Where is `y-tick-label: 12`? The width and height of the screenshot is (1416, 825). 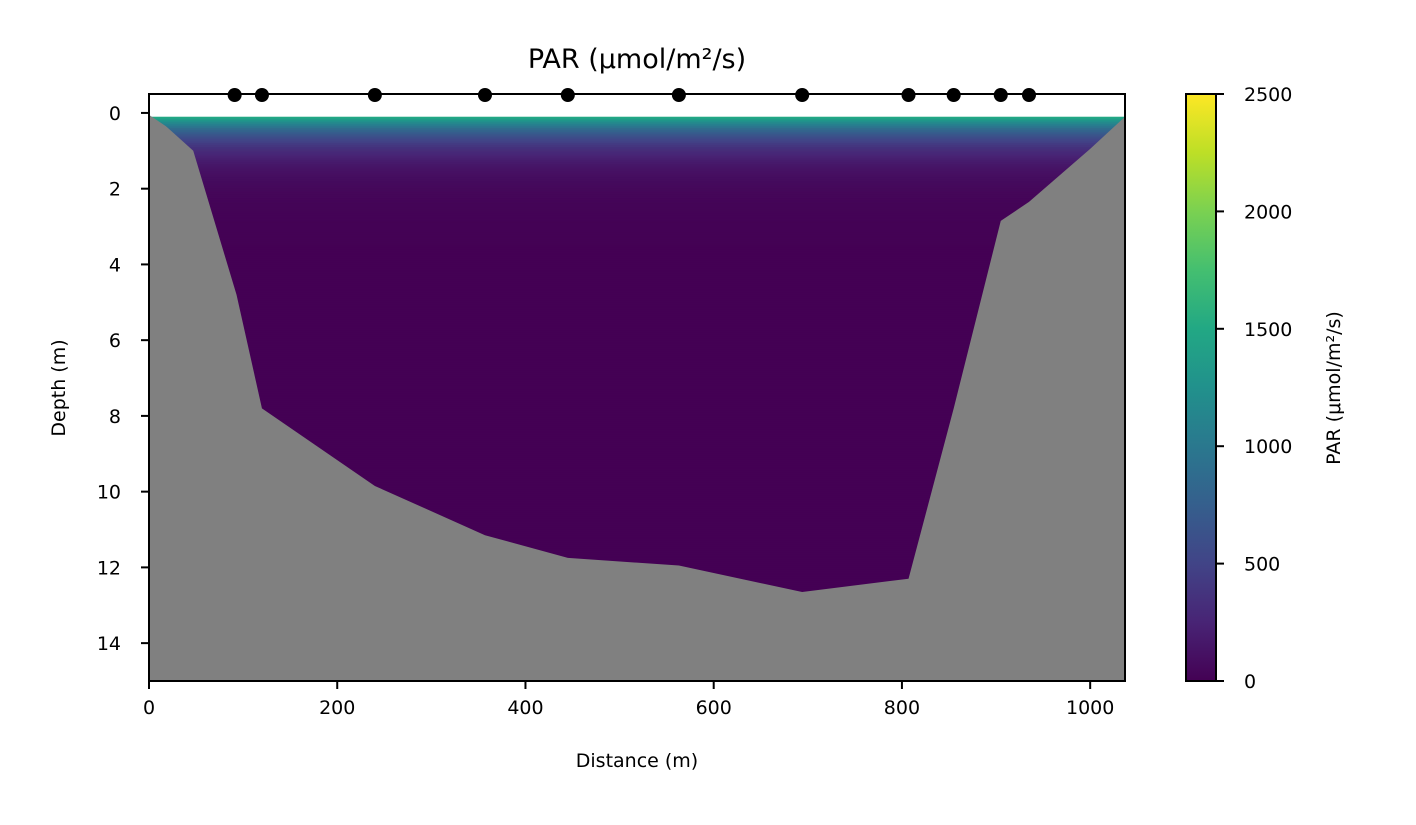 y-tick-label: 12 is located at coordinates (109, 568).